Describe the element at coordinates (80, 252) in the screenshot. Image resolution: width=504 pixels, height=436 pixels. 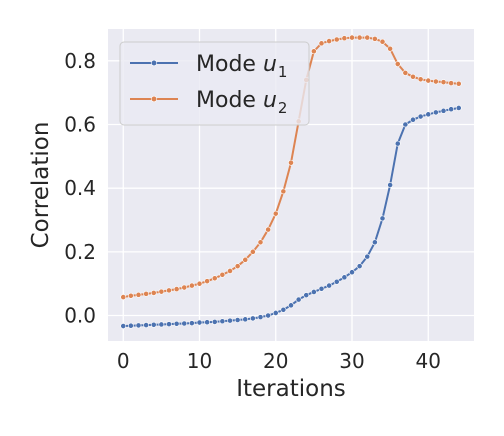
I see `y-tick-label: 0.2` at that location.